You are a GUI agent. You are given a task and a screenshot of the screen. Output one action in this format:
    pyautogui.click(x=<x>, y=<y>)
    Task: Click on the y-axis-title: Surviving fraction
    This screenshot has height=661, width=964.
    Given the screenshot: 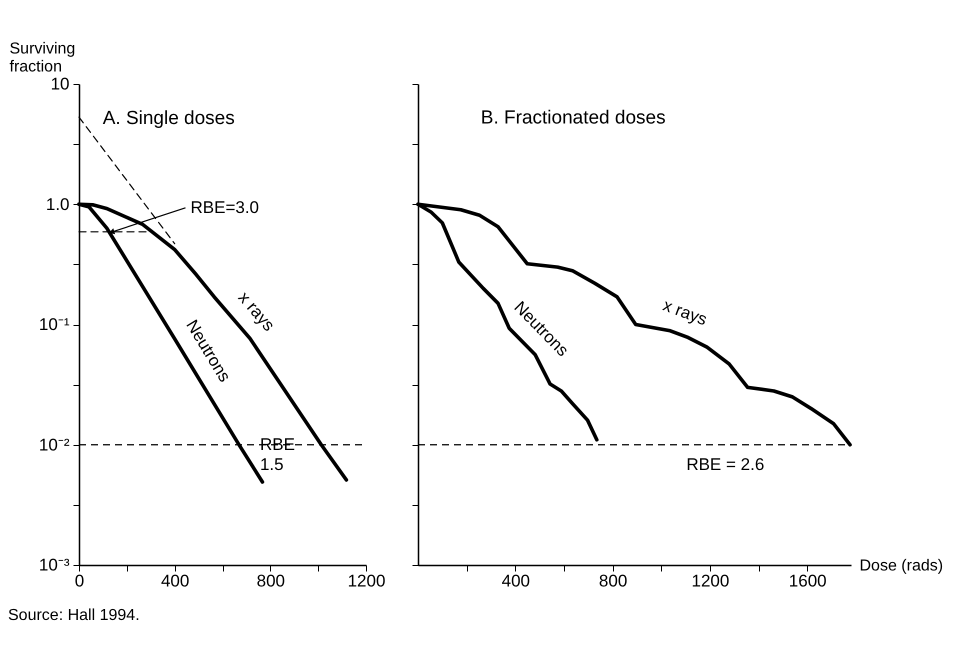 What is the action you would take?
    pyautogui.click(x=43, y=58)
    